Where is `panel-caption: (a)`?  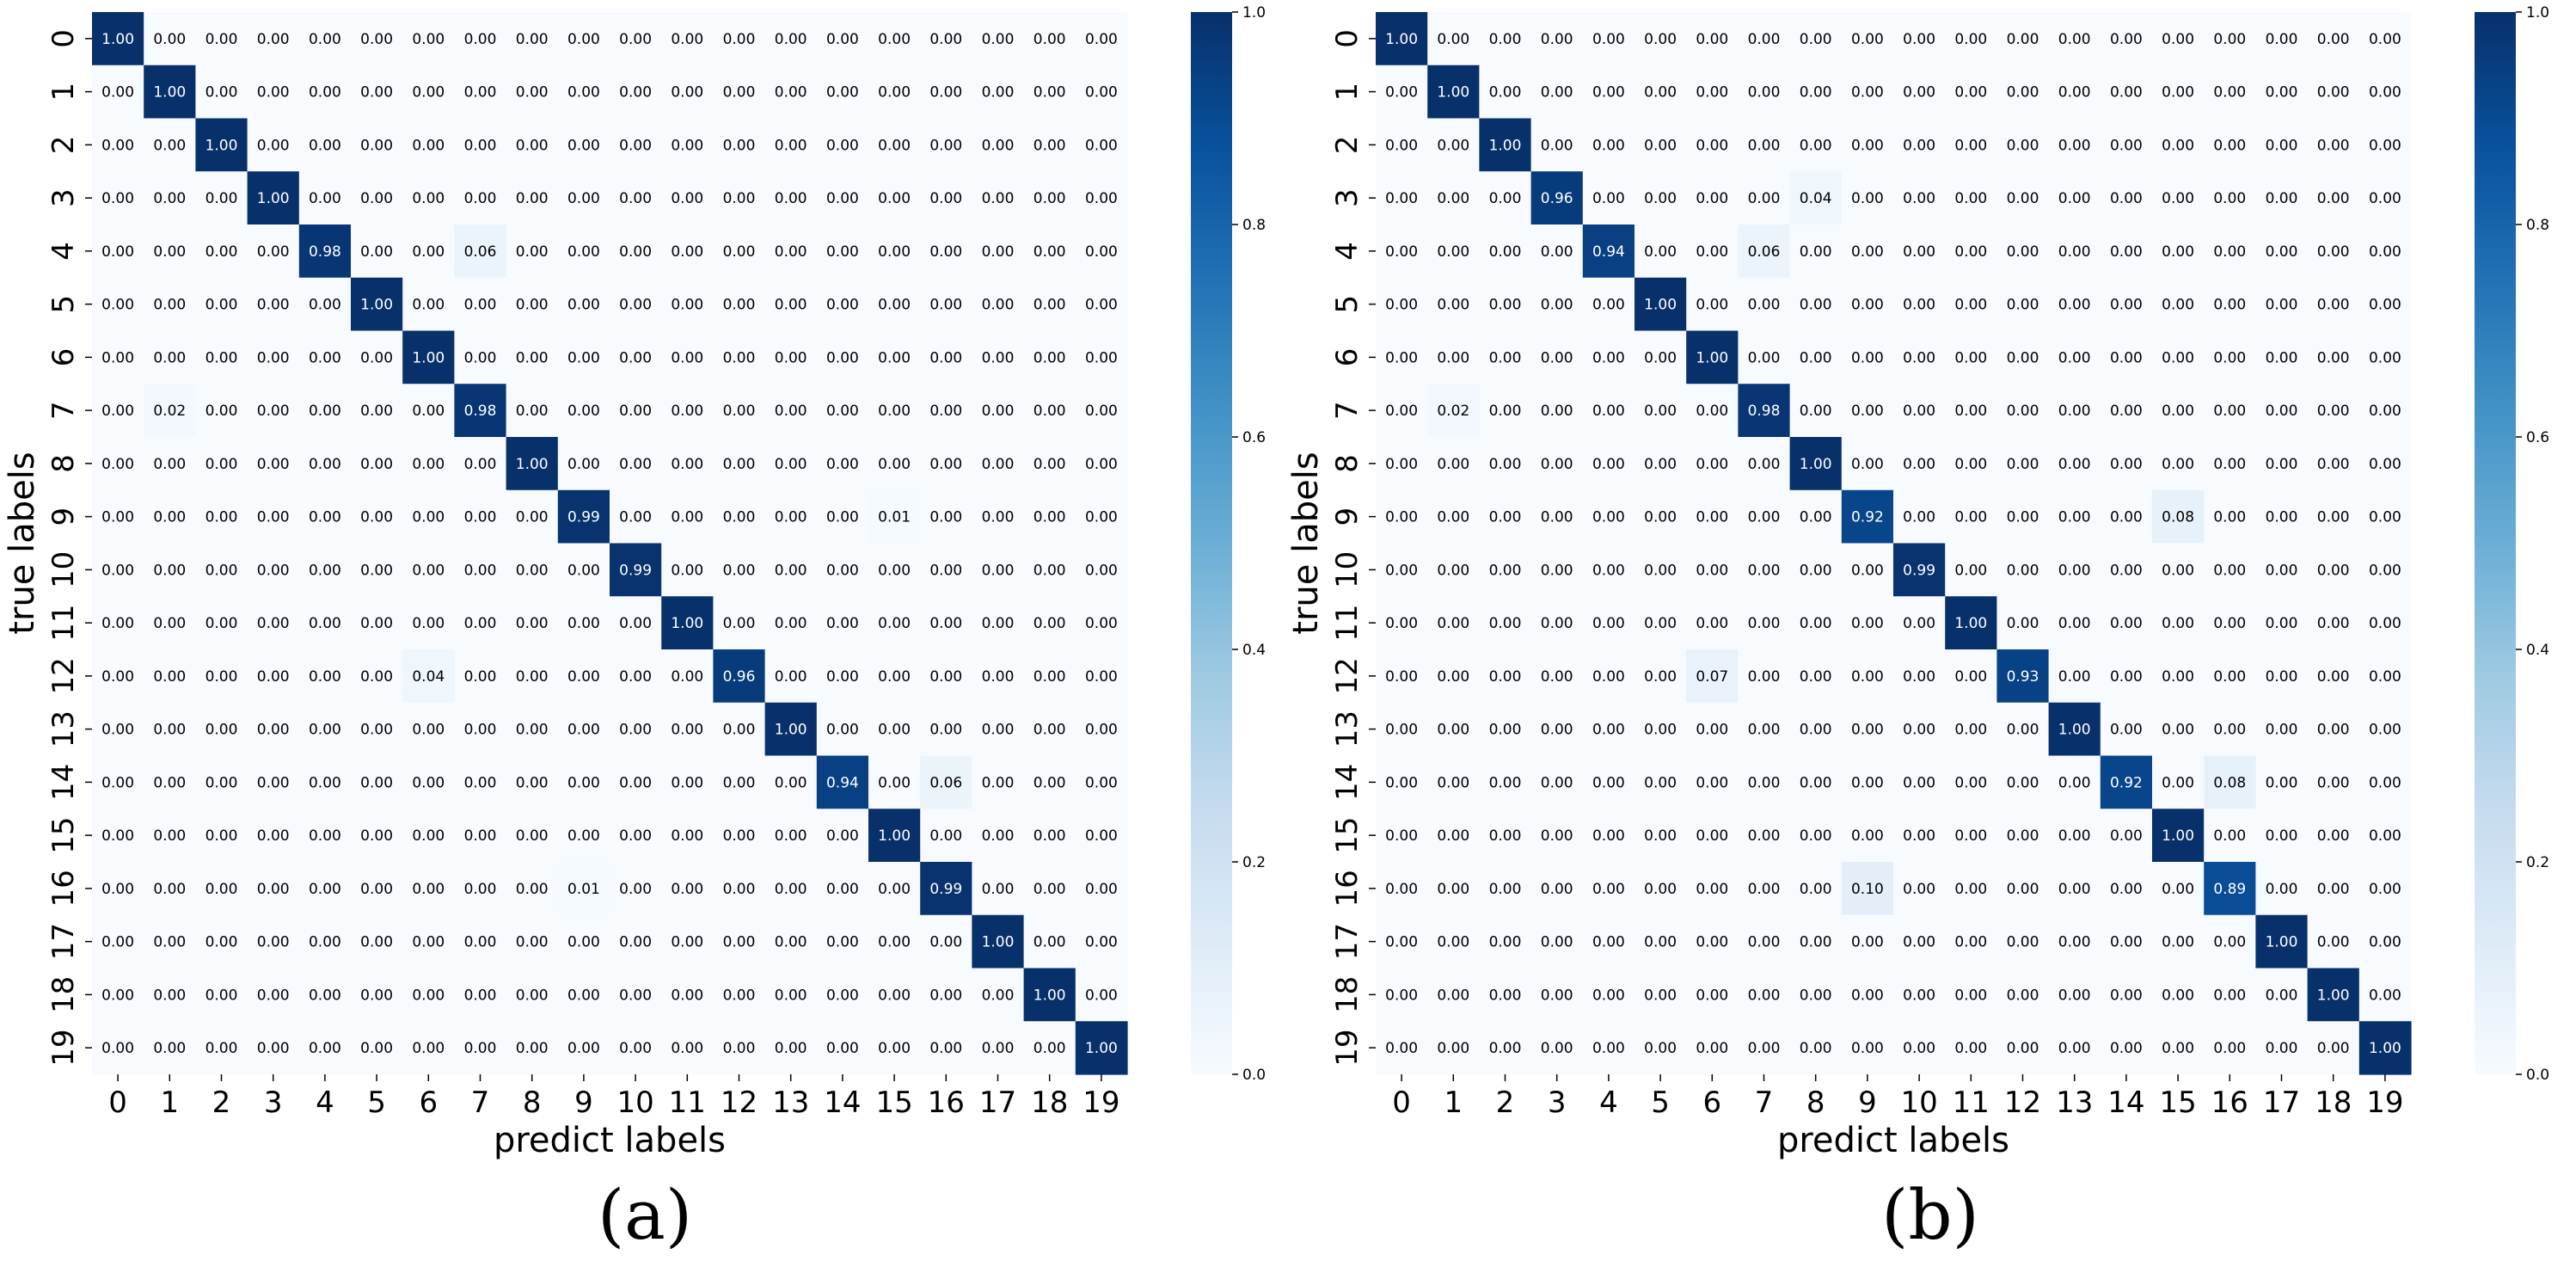
panel-caption: (a) is located at coordinates (645, 1215).